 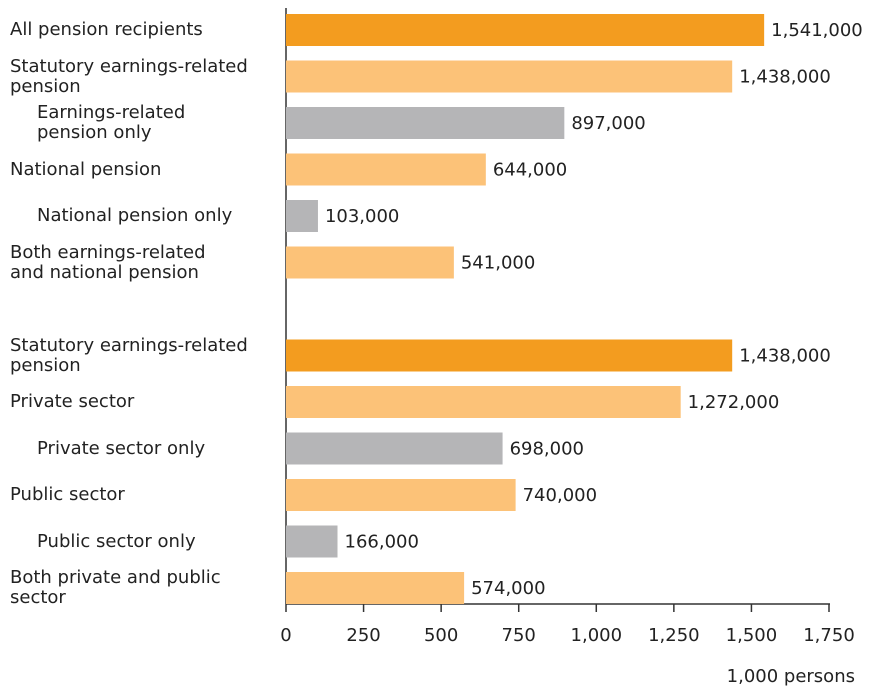 What do you see at coordinates (752, 635) in the screenshot?
I see `x-tick-label: 1,500` at bounding box center [752, 635].